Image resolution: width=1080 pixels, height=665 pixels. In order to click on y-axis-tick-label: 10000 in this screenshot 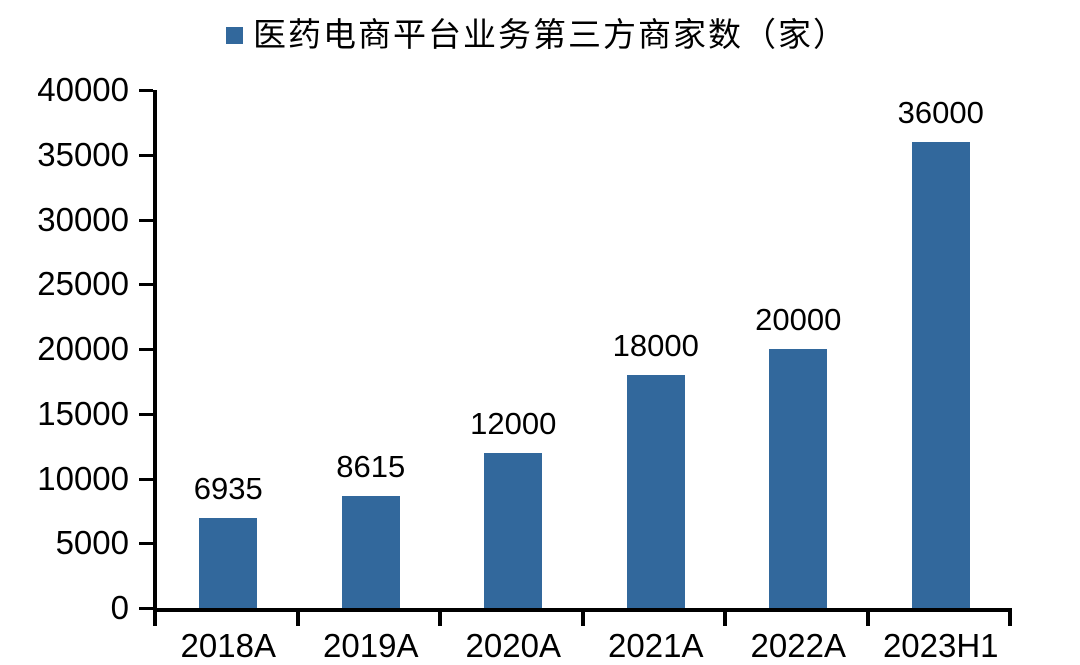, I will do `click(83, 478)`.